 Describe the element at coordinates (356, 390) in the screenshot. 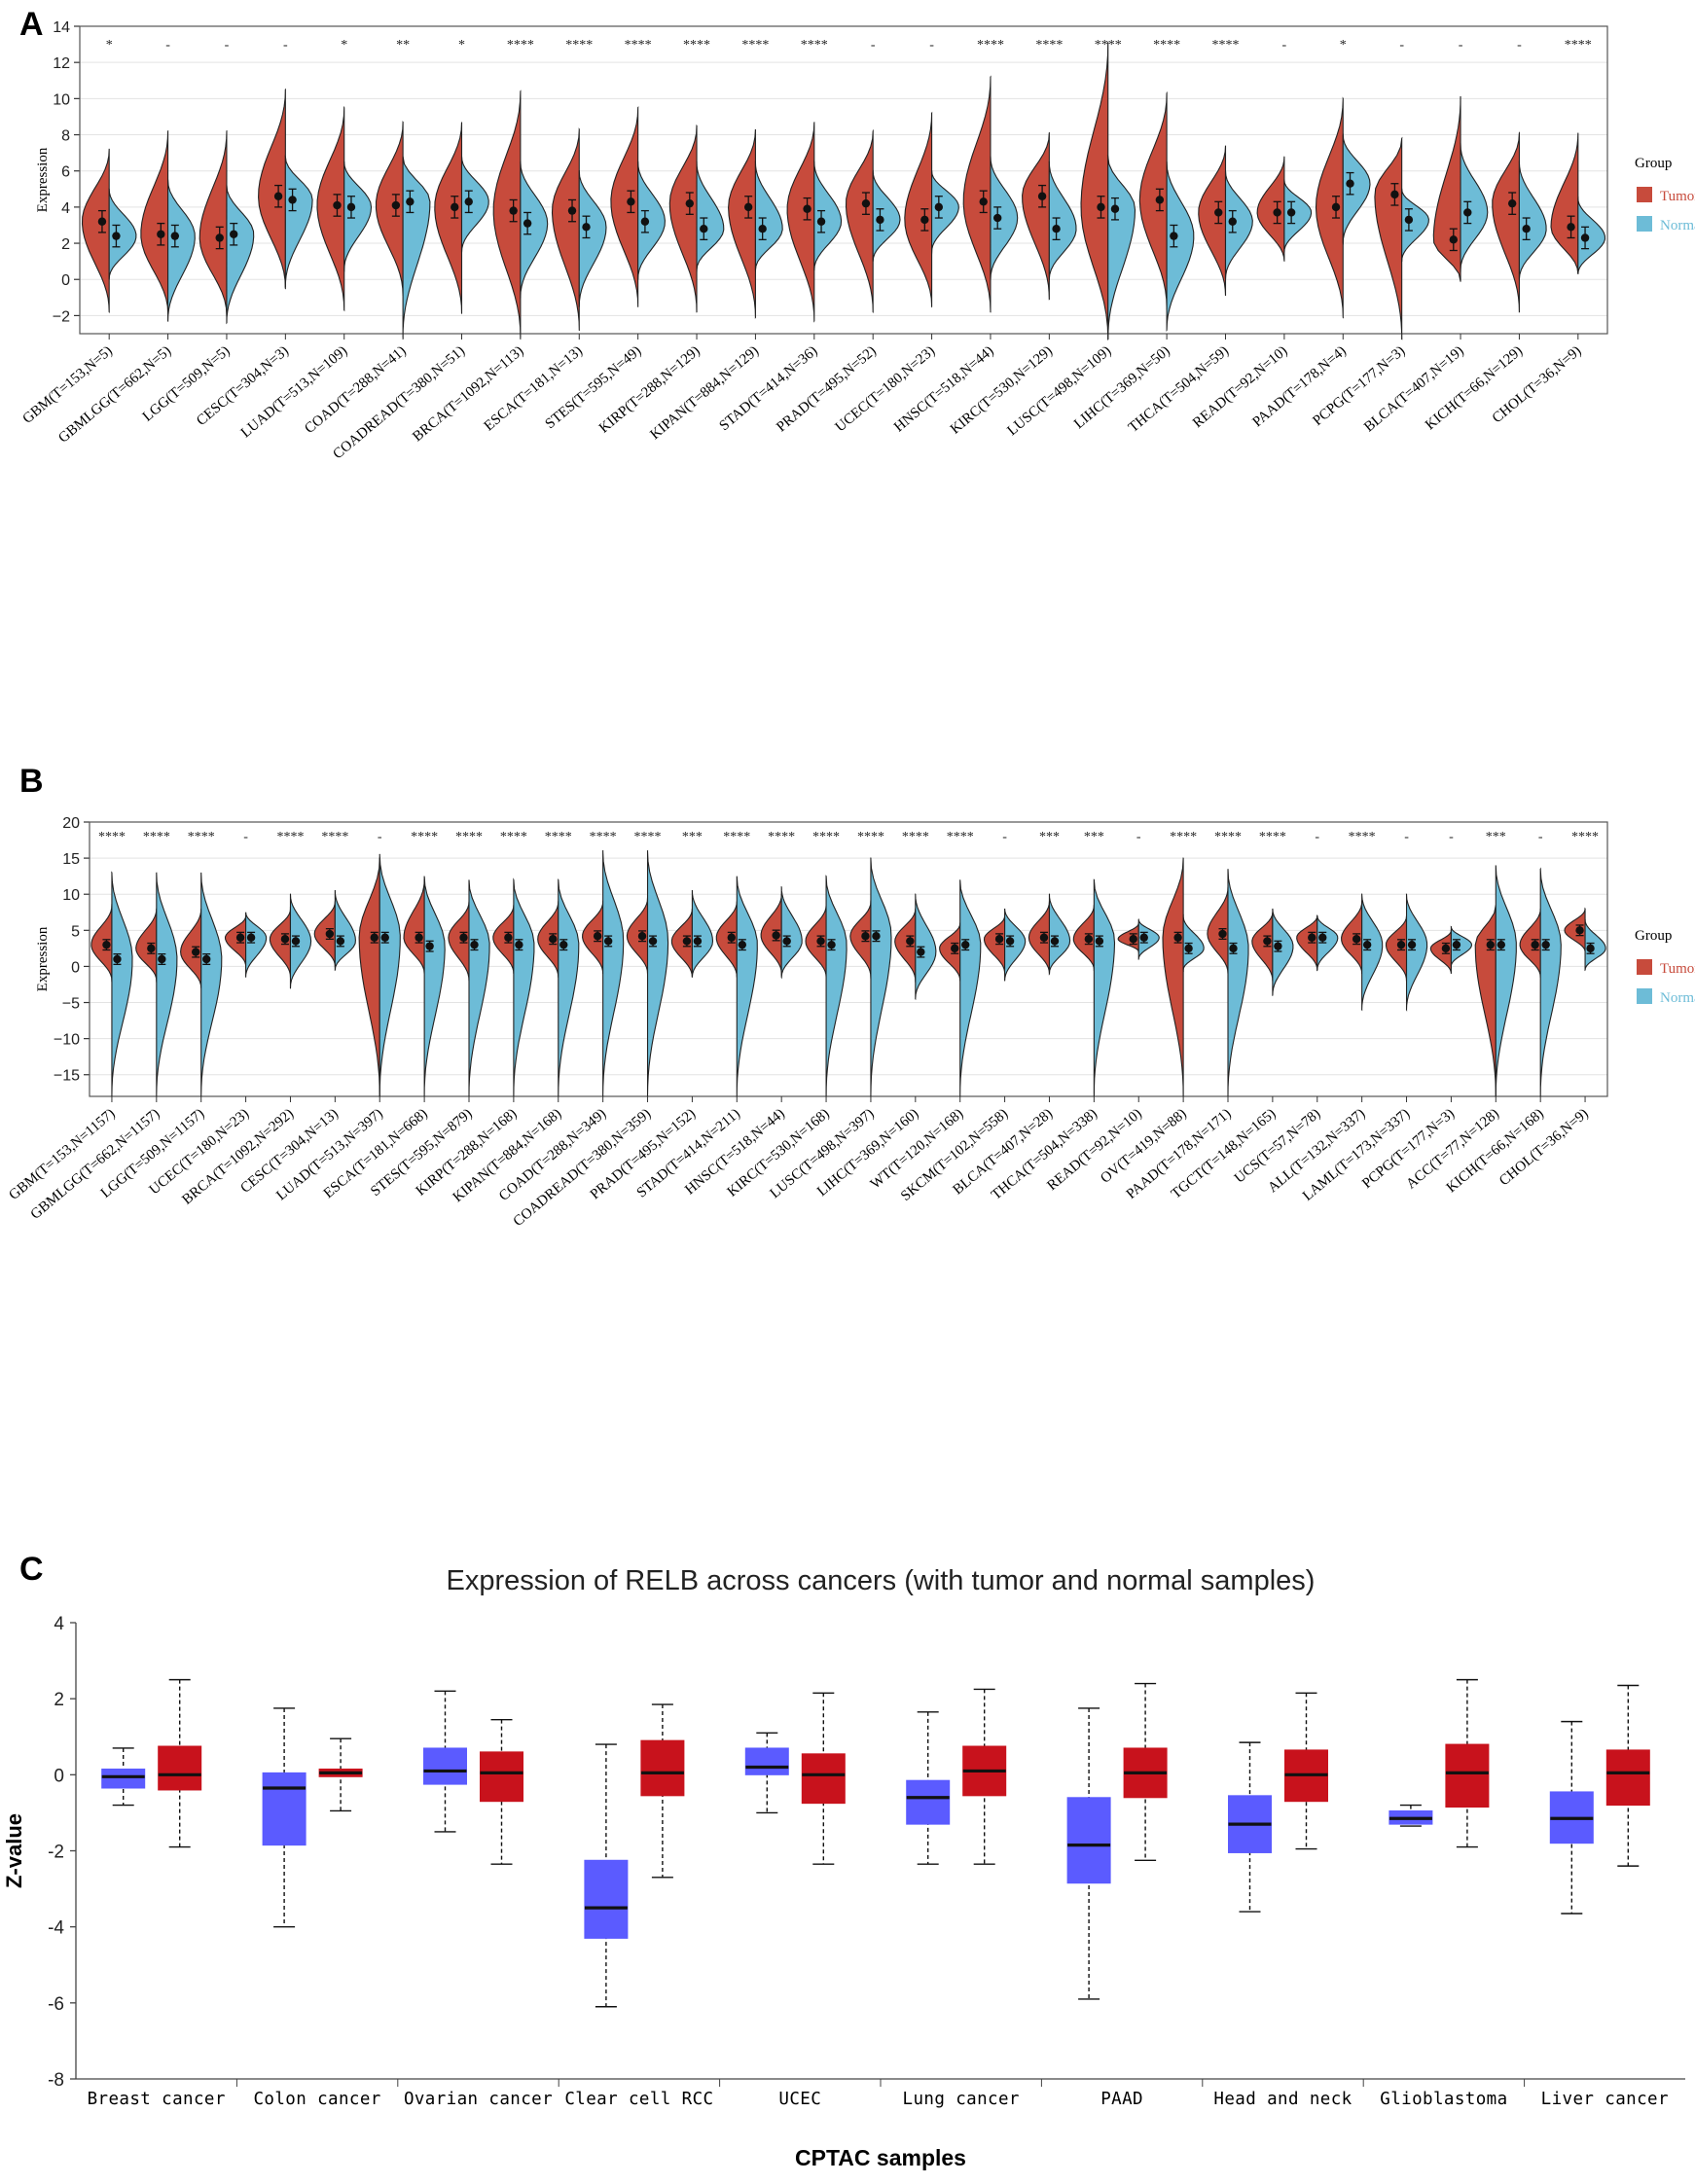

I see `x-tick-label: COAD(T=288,N=41)` at that location.